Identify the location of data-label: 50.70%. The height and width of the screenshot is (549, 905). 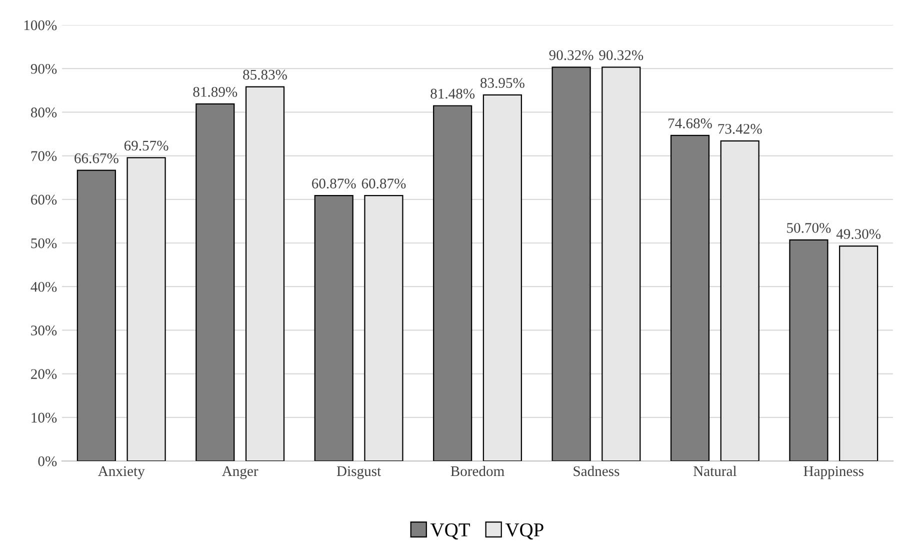
(809, 227).